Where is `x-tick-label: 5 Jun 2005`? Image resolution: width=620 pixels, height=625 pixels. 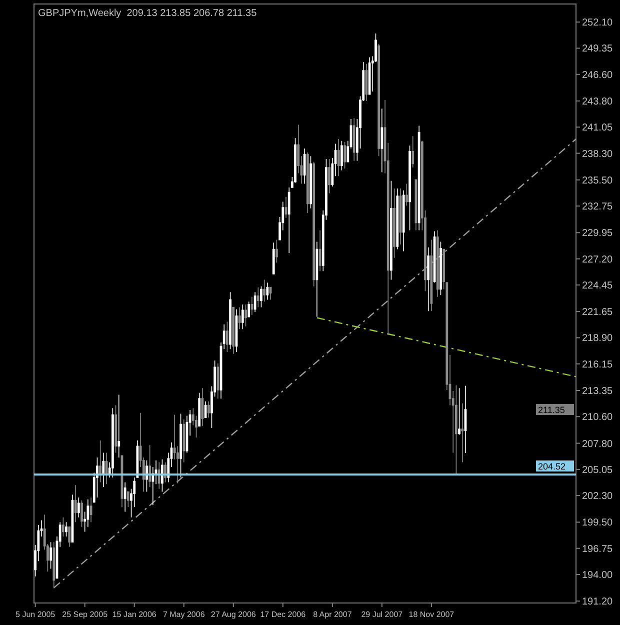
x-tick-label: 5 Jun 2005 is located at coordinates (36, 614).